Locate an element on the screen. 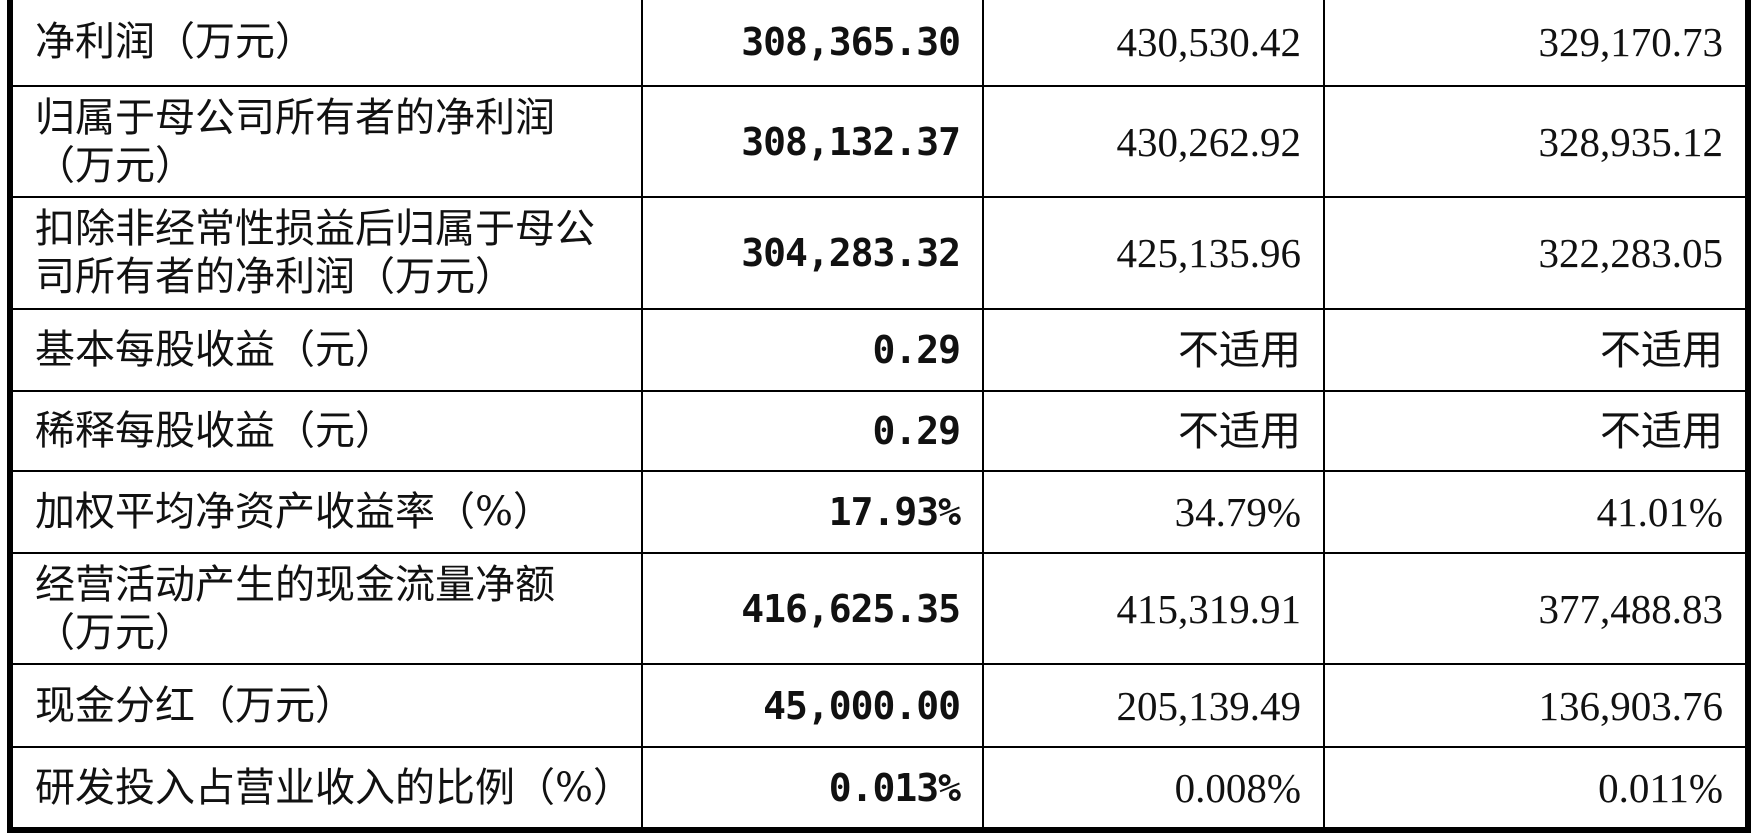 The image size is (1751, 836). cell-value: 17.93% is located at coordinates (812, 512).